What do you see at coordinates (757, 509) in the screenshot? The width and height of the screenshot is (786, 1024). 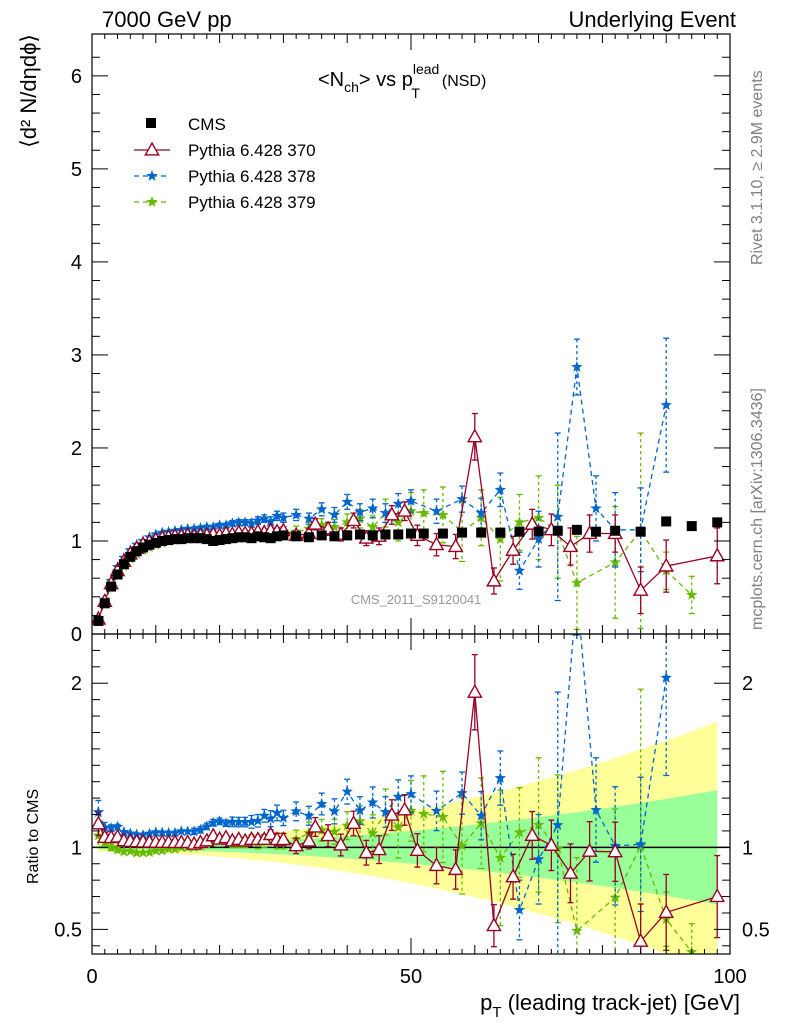 I see `mcplots-ref: mcplots.cern.ch [arXiv:1306.3436]` at bounding box center [757, 509].